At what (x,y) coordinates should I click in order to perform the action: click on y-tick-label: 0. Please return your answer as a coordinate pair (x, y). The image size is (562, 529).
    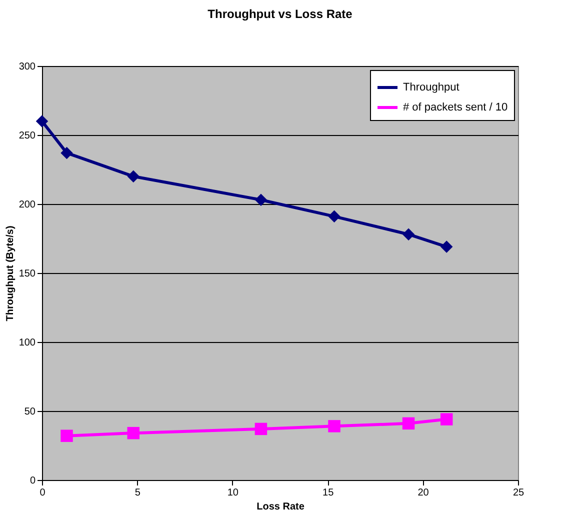
    Looking at the image, I should click on (33, 481).